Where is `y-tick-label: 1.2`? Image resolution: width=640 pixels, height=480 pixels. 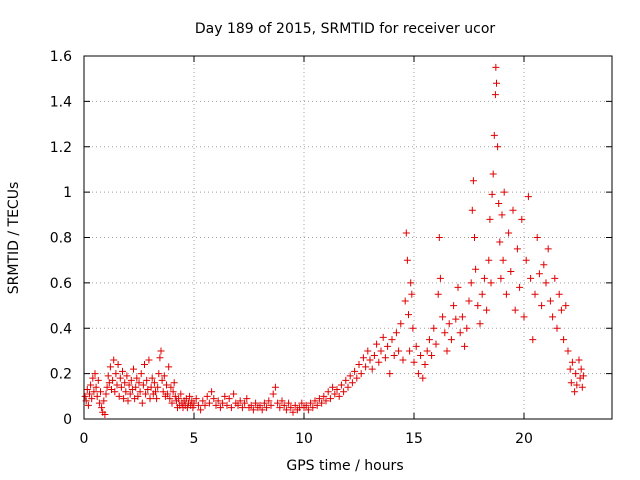 y-tick-label: 1.2 is located at coordinates (61, 148).